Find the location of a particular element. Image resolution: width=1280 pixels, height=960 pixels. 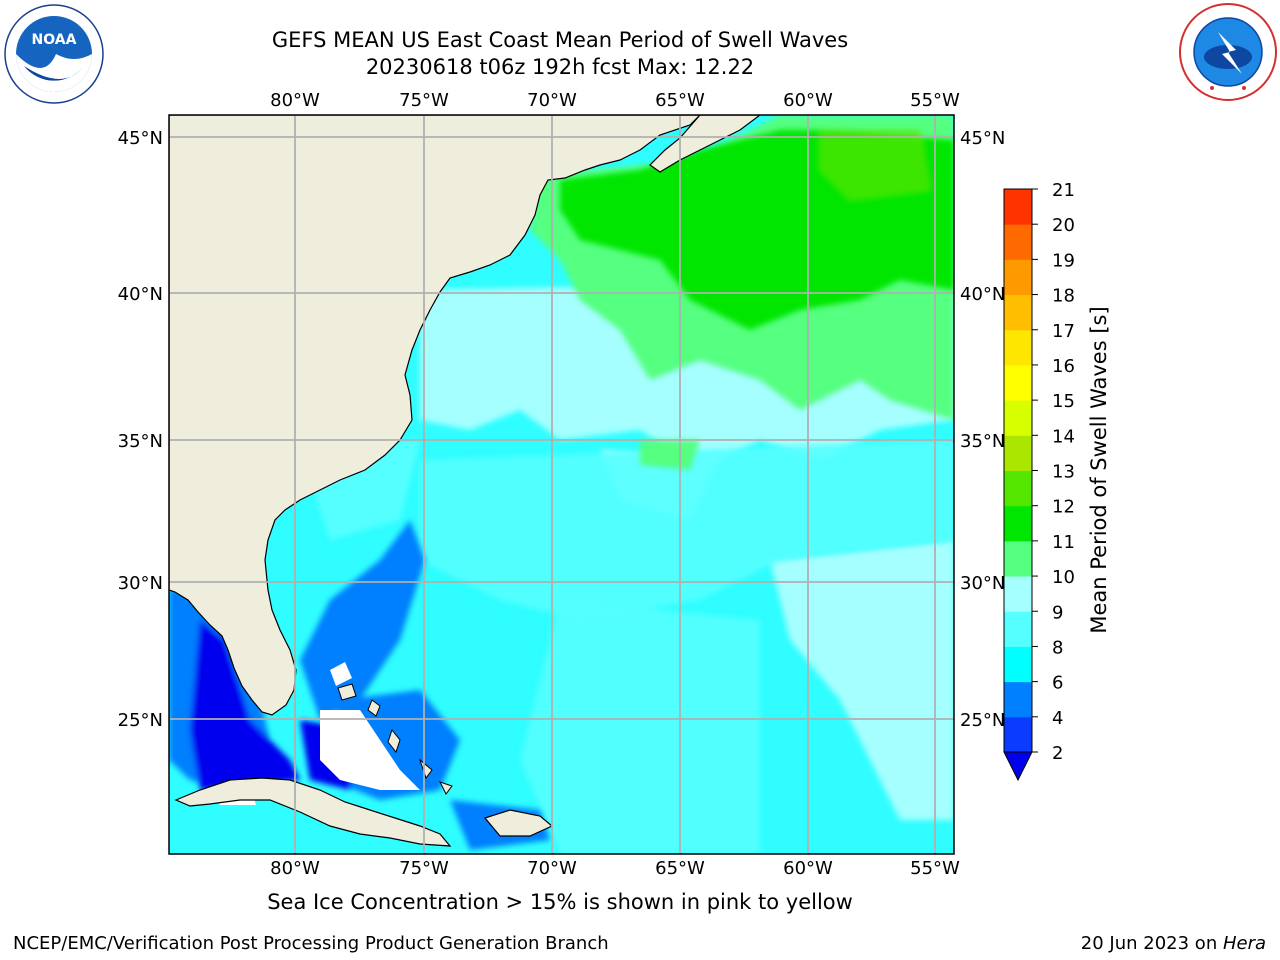

colorbar-tick-label: 2 is located at coordinates (1057, 753).